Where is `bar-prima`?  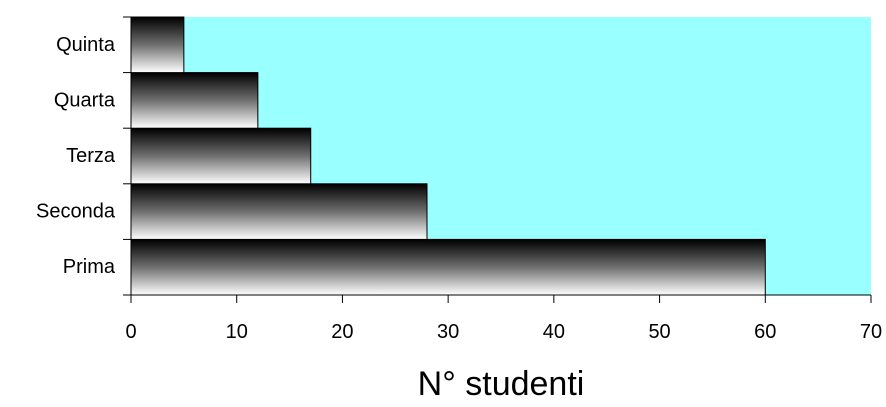 bar-prima is located at coordinates (448, 267).